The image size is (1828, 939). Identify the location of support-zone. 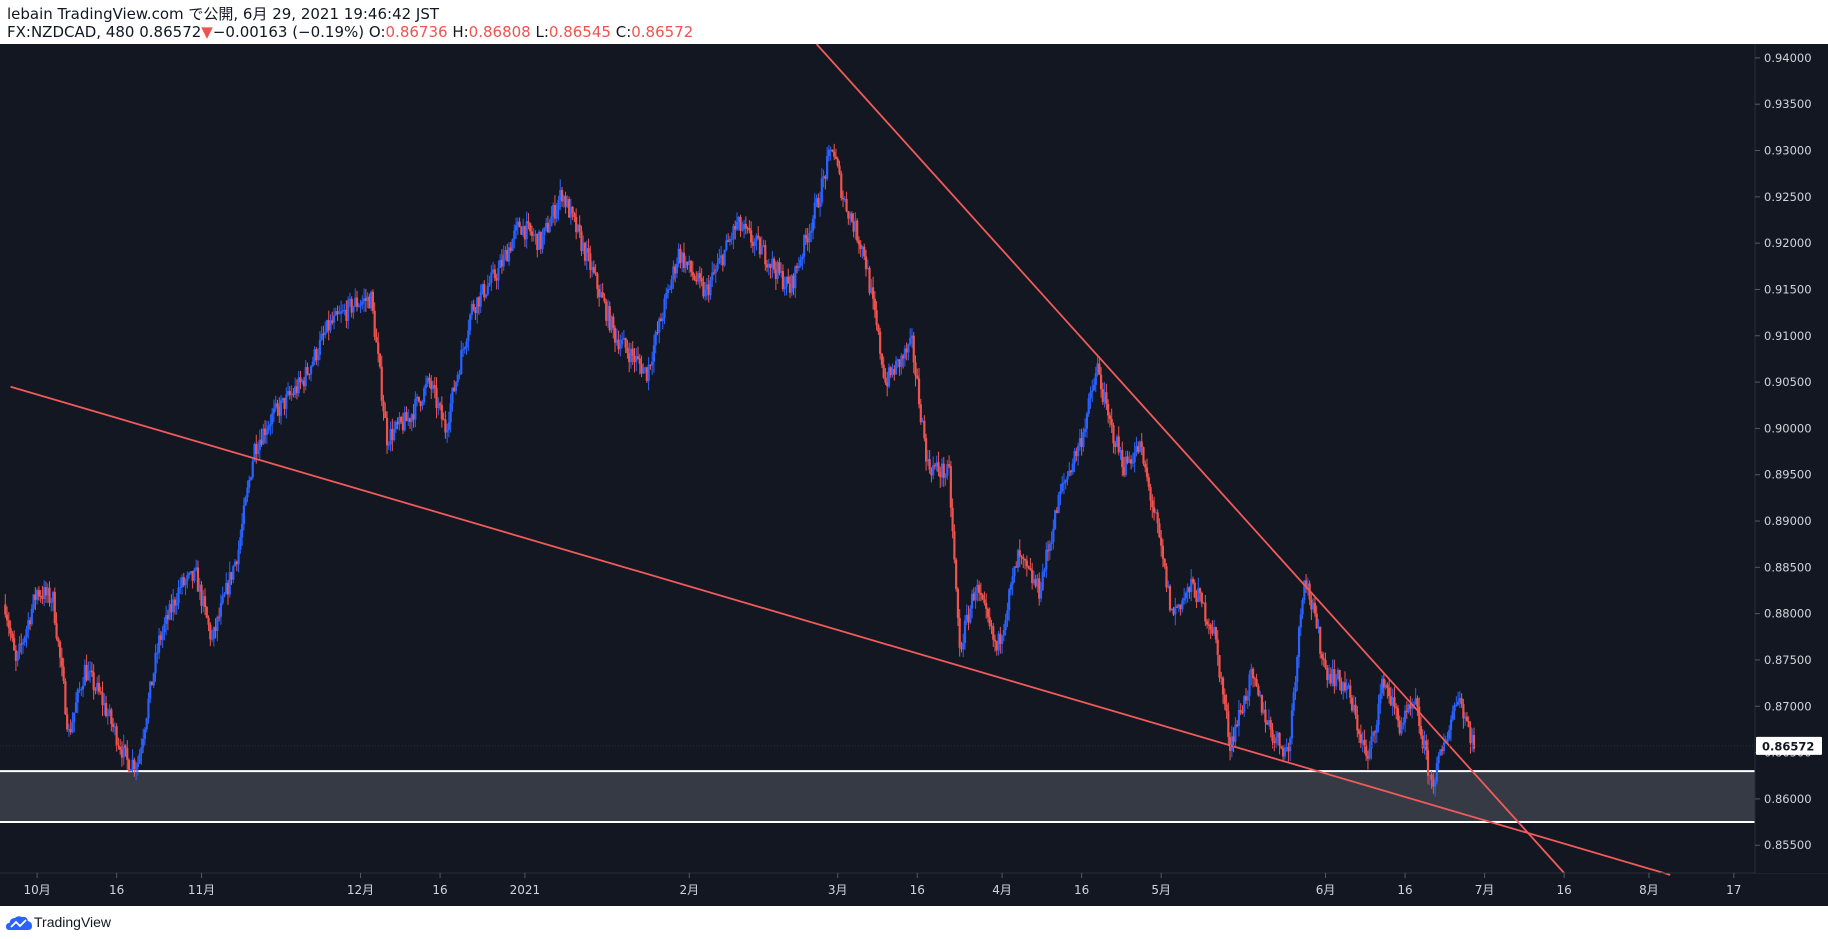
(877, 797).